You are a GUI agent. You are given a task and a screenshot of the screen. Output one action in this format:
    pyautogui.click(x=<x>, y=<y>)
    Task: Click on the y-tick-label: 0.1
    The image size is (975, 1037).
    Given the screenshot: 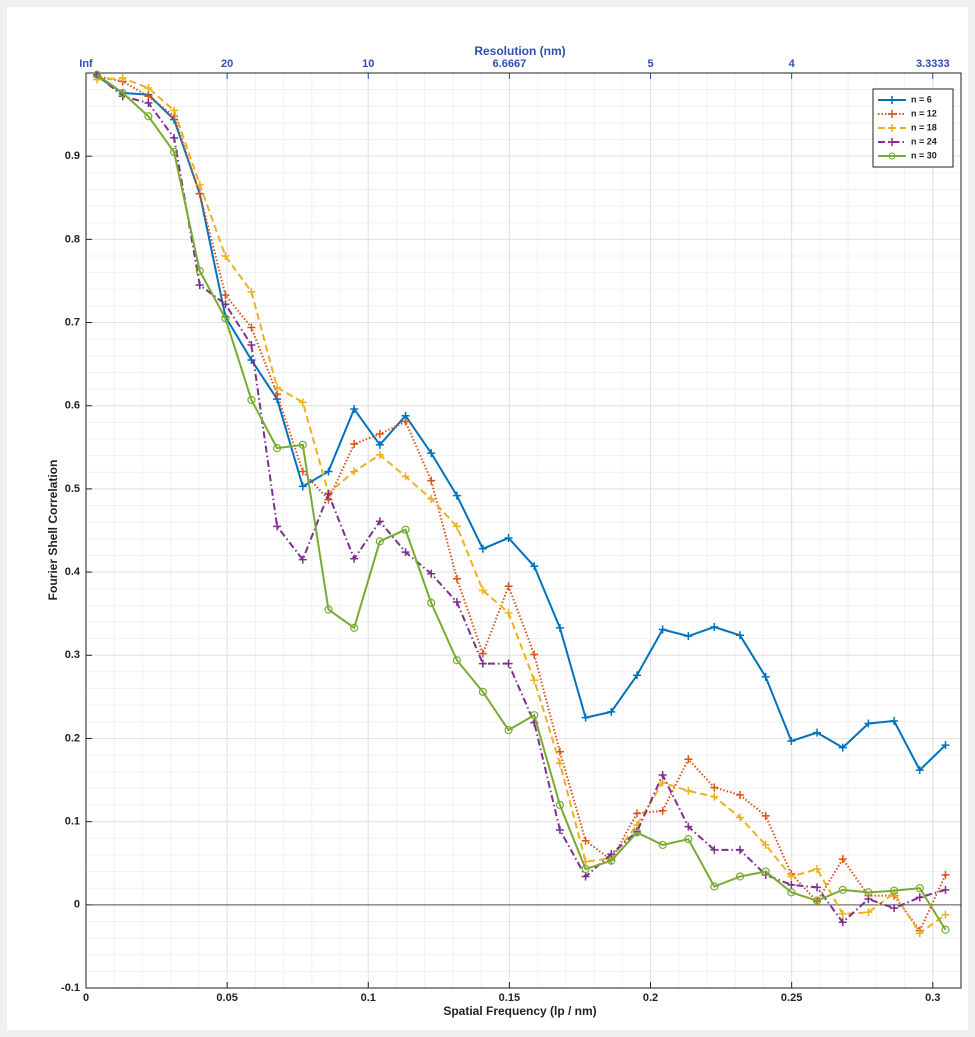 What is the action you would take?
    pyautogui.click(x=72, y=822)
    